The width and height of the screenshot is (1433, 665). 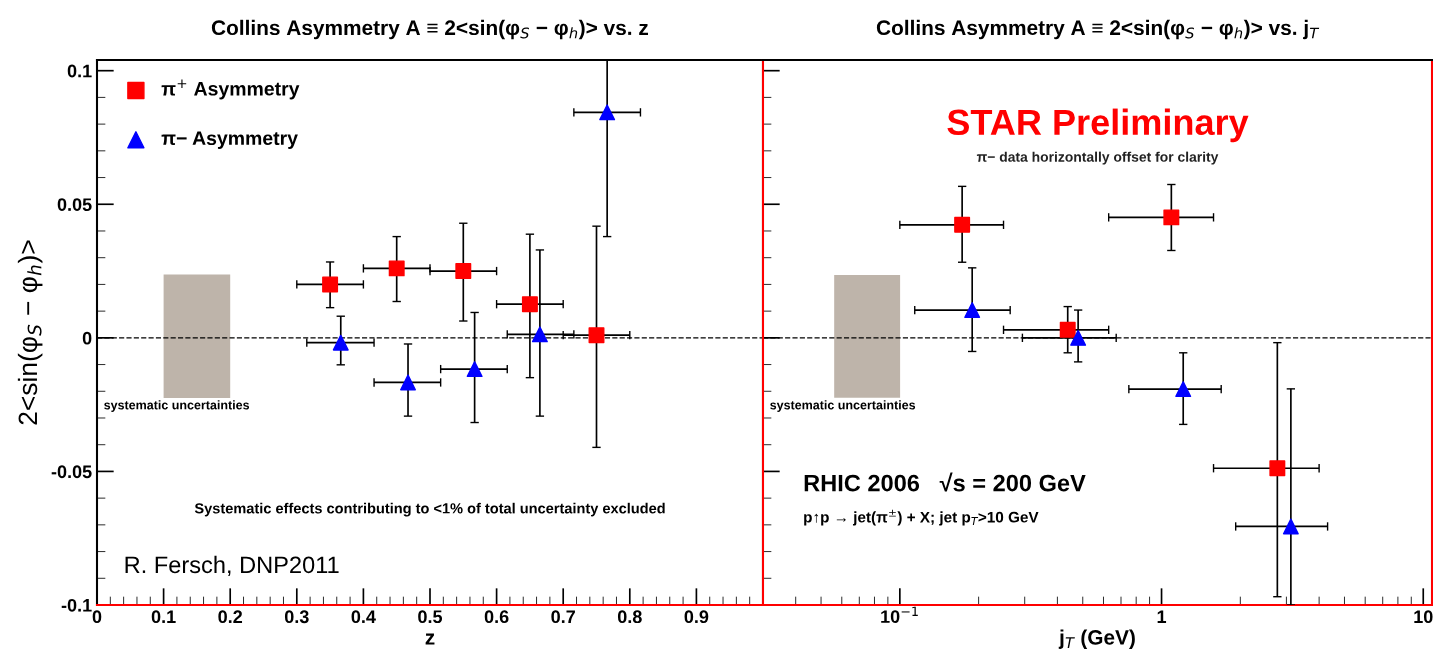 I want to click on x-tick-label: 0.7, so click(x=563, y=617).